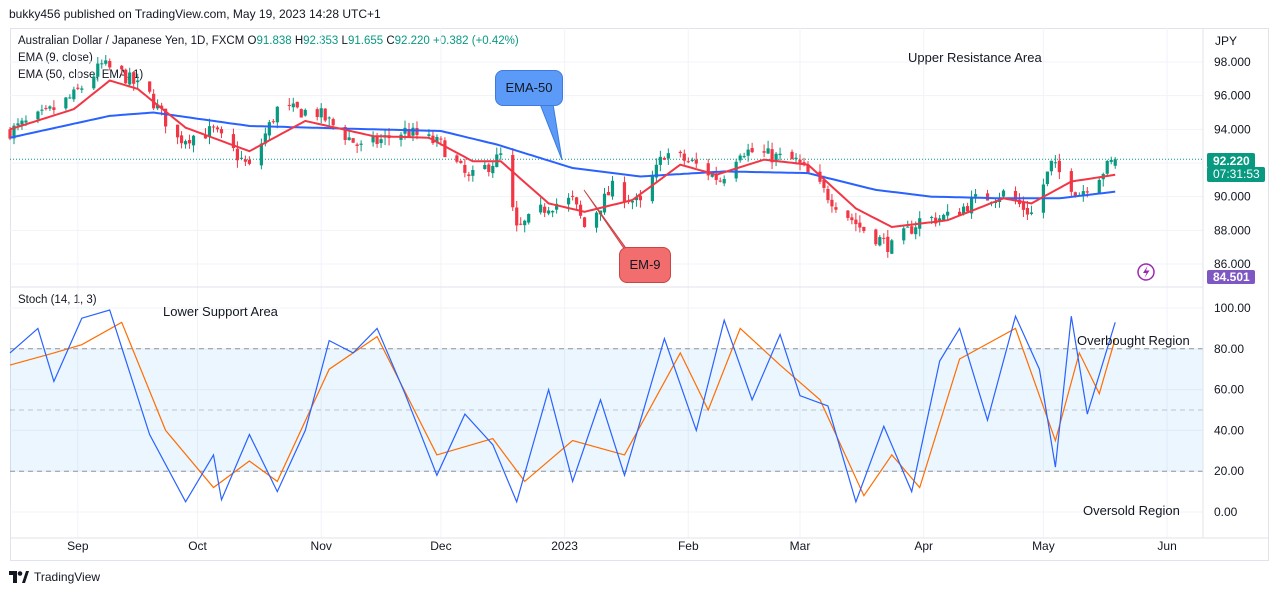 The height and width of the screenshot is (595, 1280). I want to click on time-axis-ticks: Sep Oct Nov Dec 2023 Feb Mar Apr May Jun, so click(622, 546).